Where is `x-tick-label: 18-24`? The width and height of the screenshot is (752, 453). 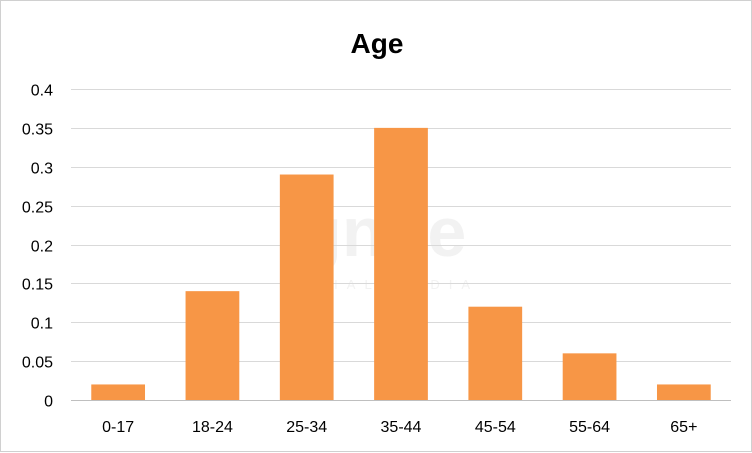
x-tick-label: 18-24 is located at coordinates (212, 427).